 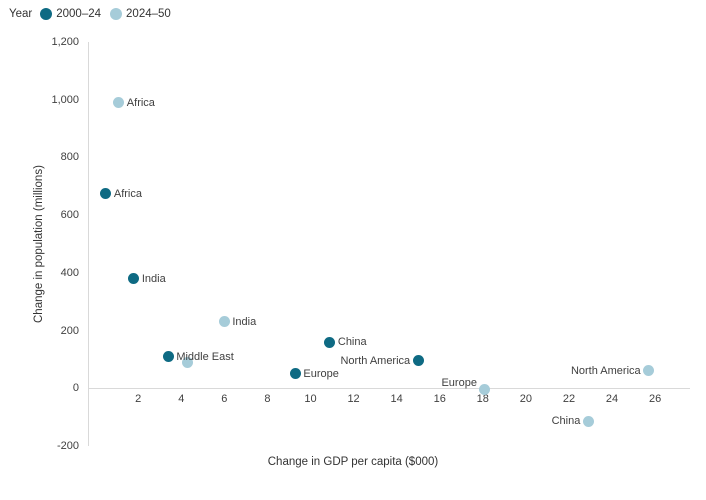 I want to click on x-tick-label: 26, so click(x=655, y=399).